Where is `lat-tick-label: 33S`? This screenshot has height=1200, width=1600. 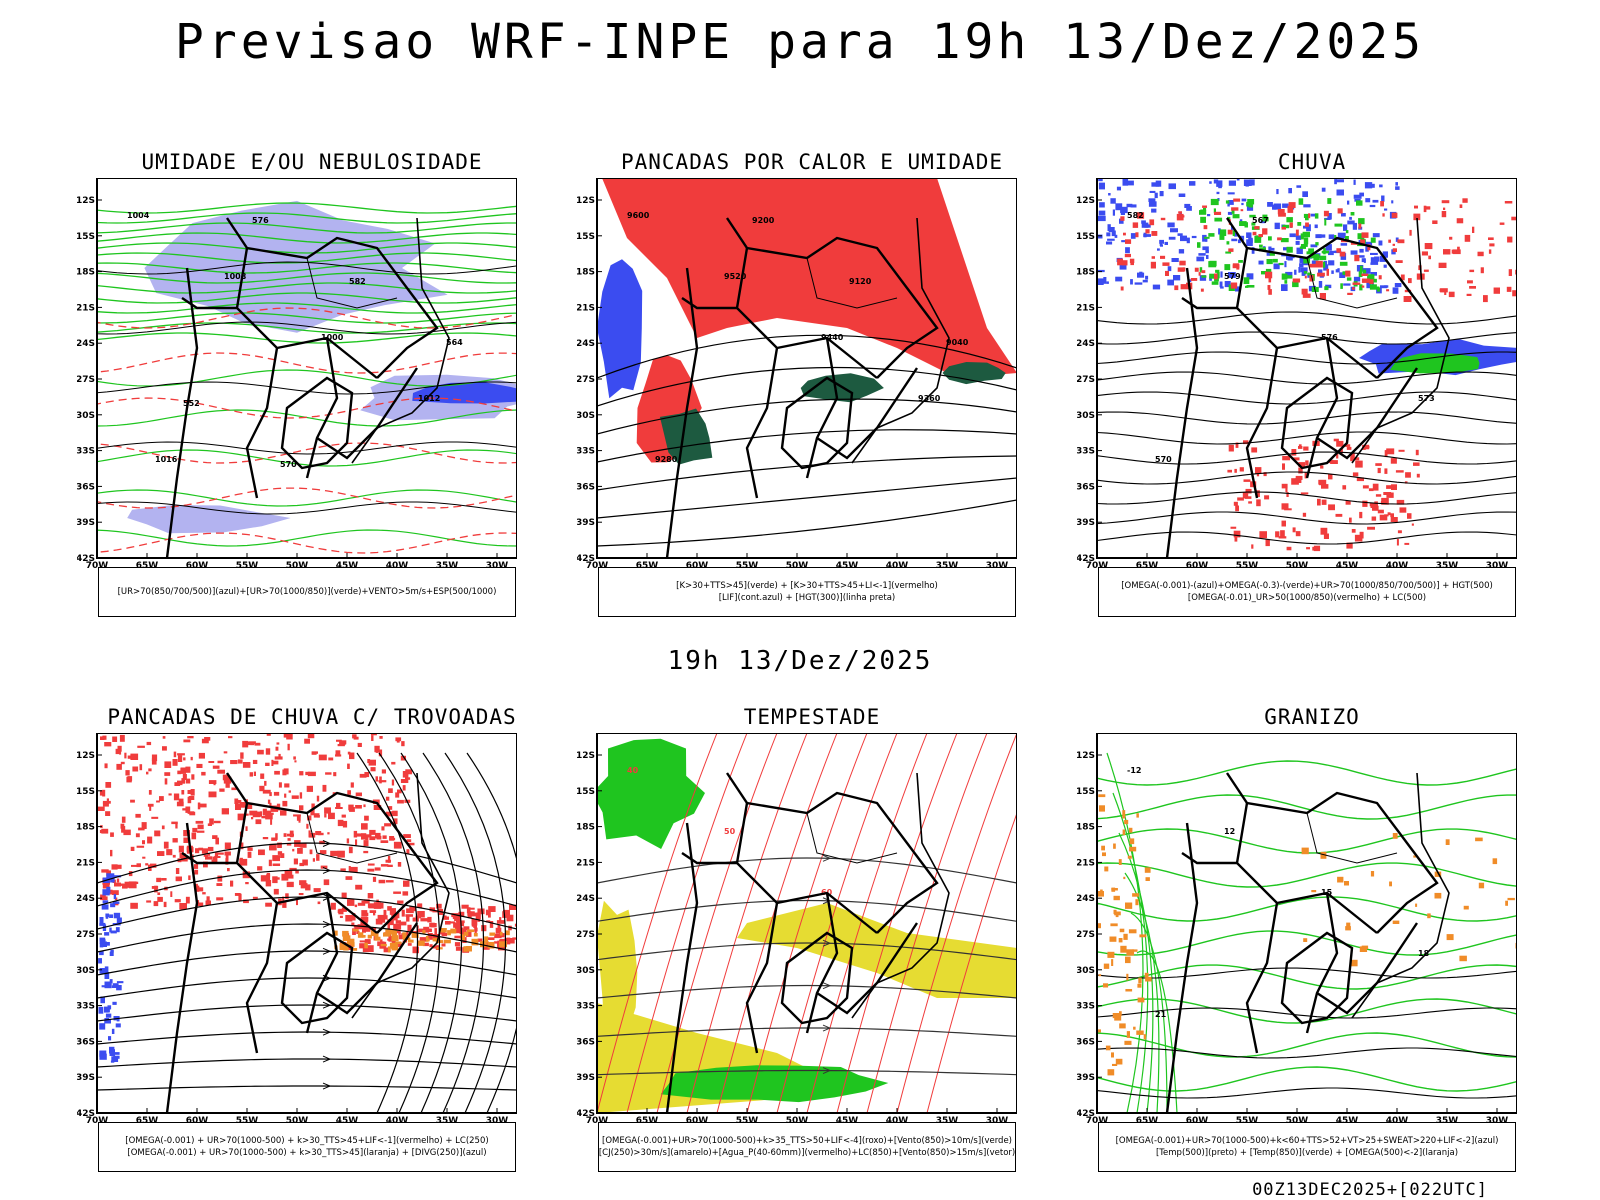
lat-tick-label: 33S is located at coordinates (586, 1007).